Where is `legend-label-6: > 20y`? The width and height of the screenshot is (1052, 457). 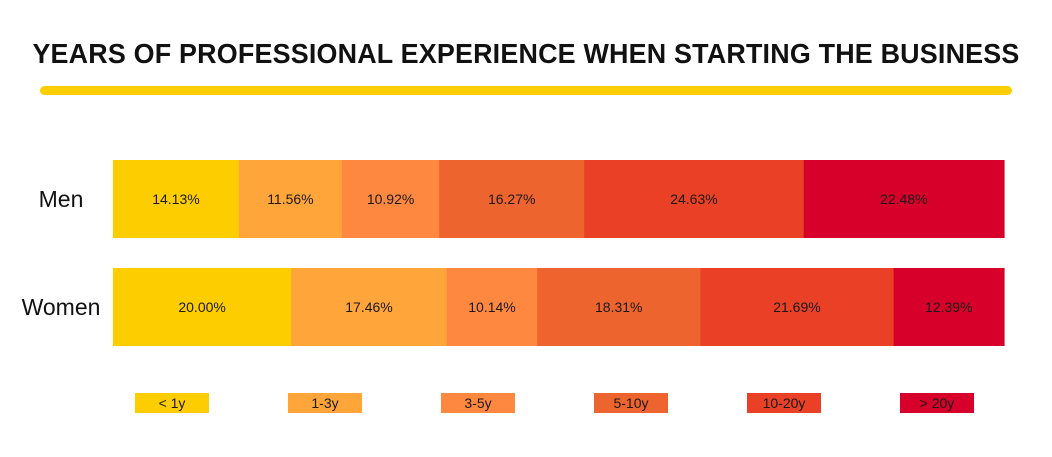 legend-label-6: > 20y is located at coordinates (937, 403).